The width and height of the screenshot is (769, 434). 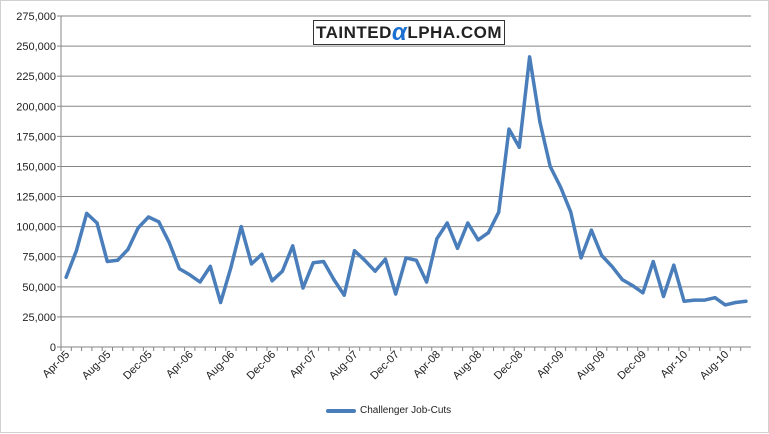 I want to click on legend-swatch, so click(x=341, y=410).